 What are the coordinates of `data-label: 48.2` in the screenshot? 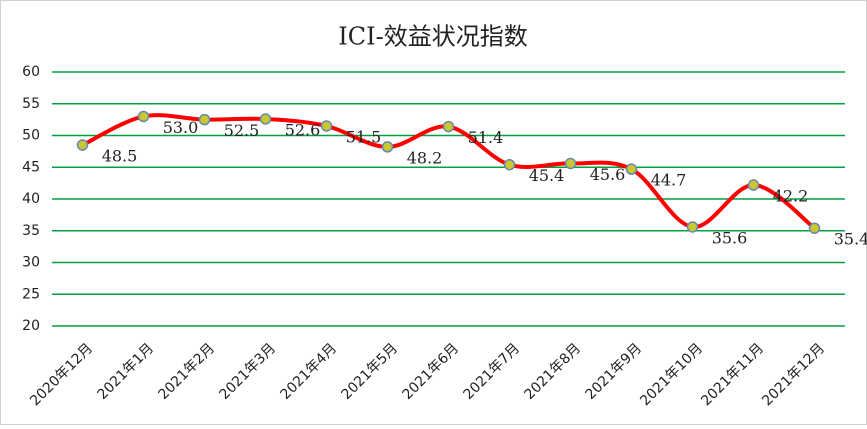 It's located at (425, 157).